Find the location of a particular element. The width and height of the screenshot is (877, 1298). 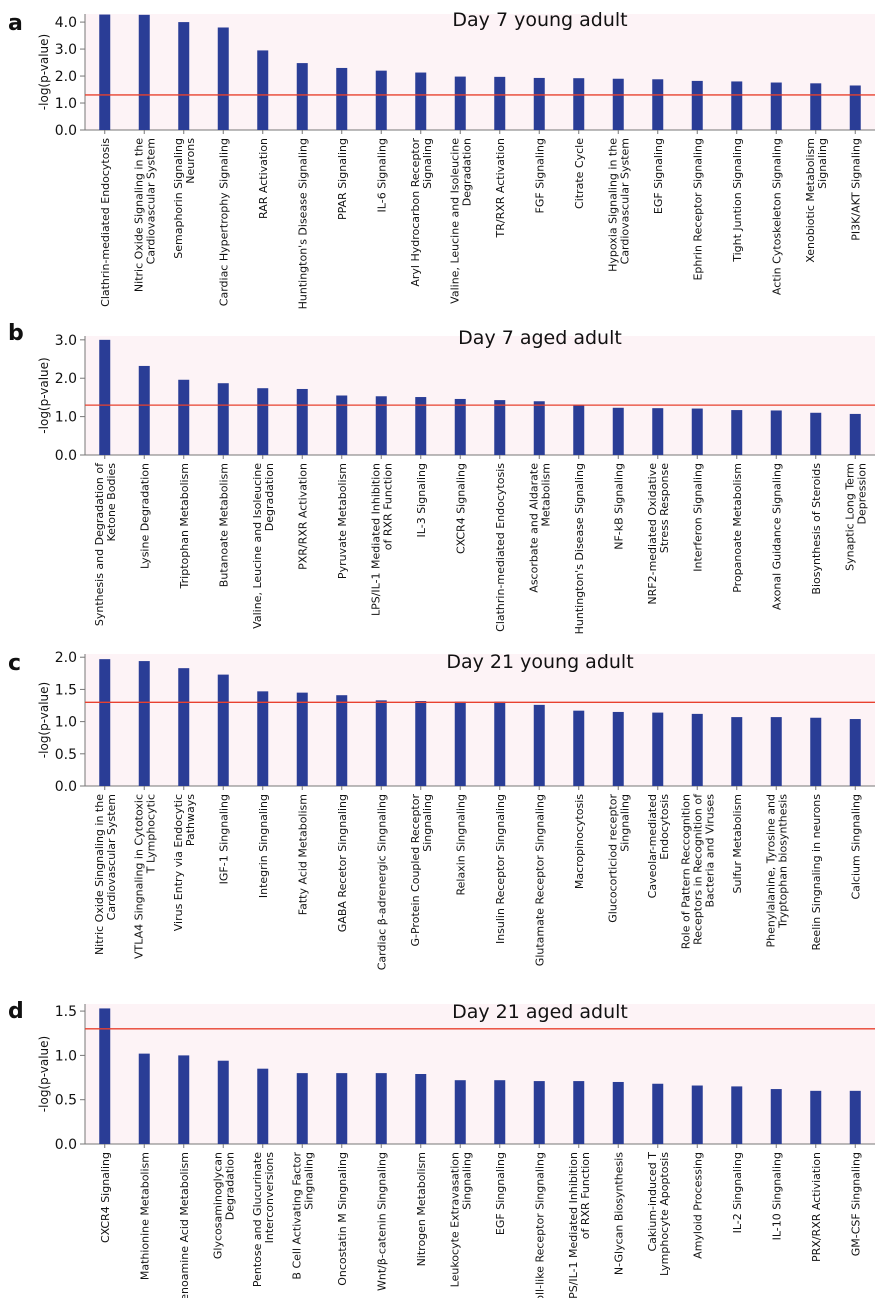

y-tick-label: 3.0 is located at coordinates (66, 50).